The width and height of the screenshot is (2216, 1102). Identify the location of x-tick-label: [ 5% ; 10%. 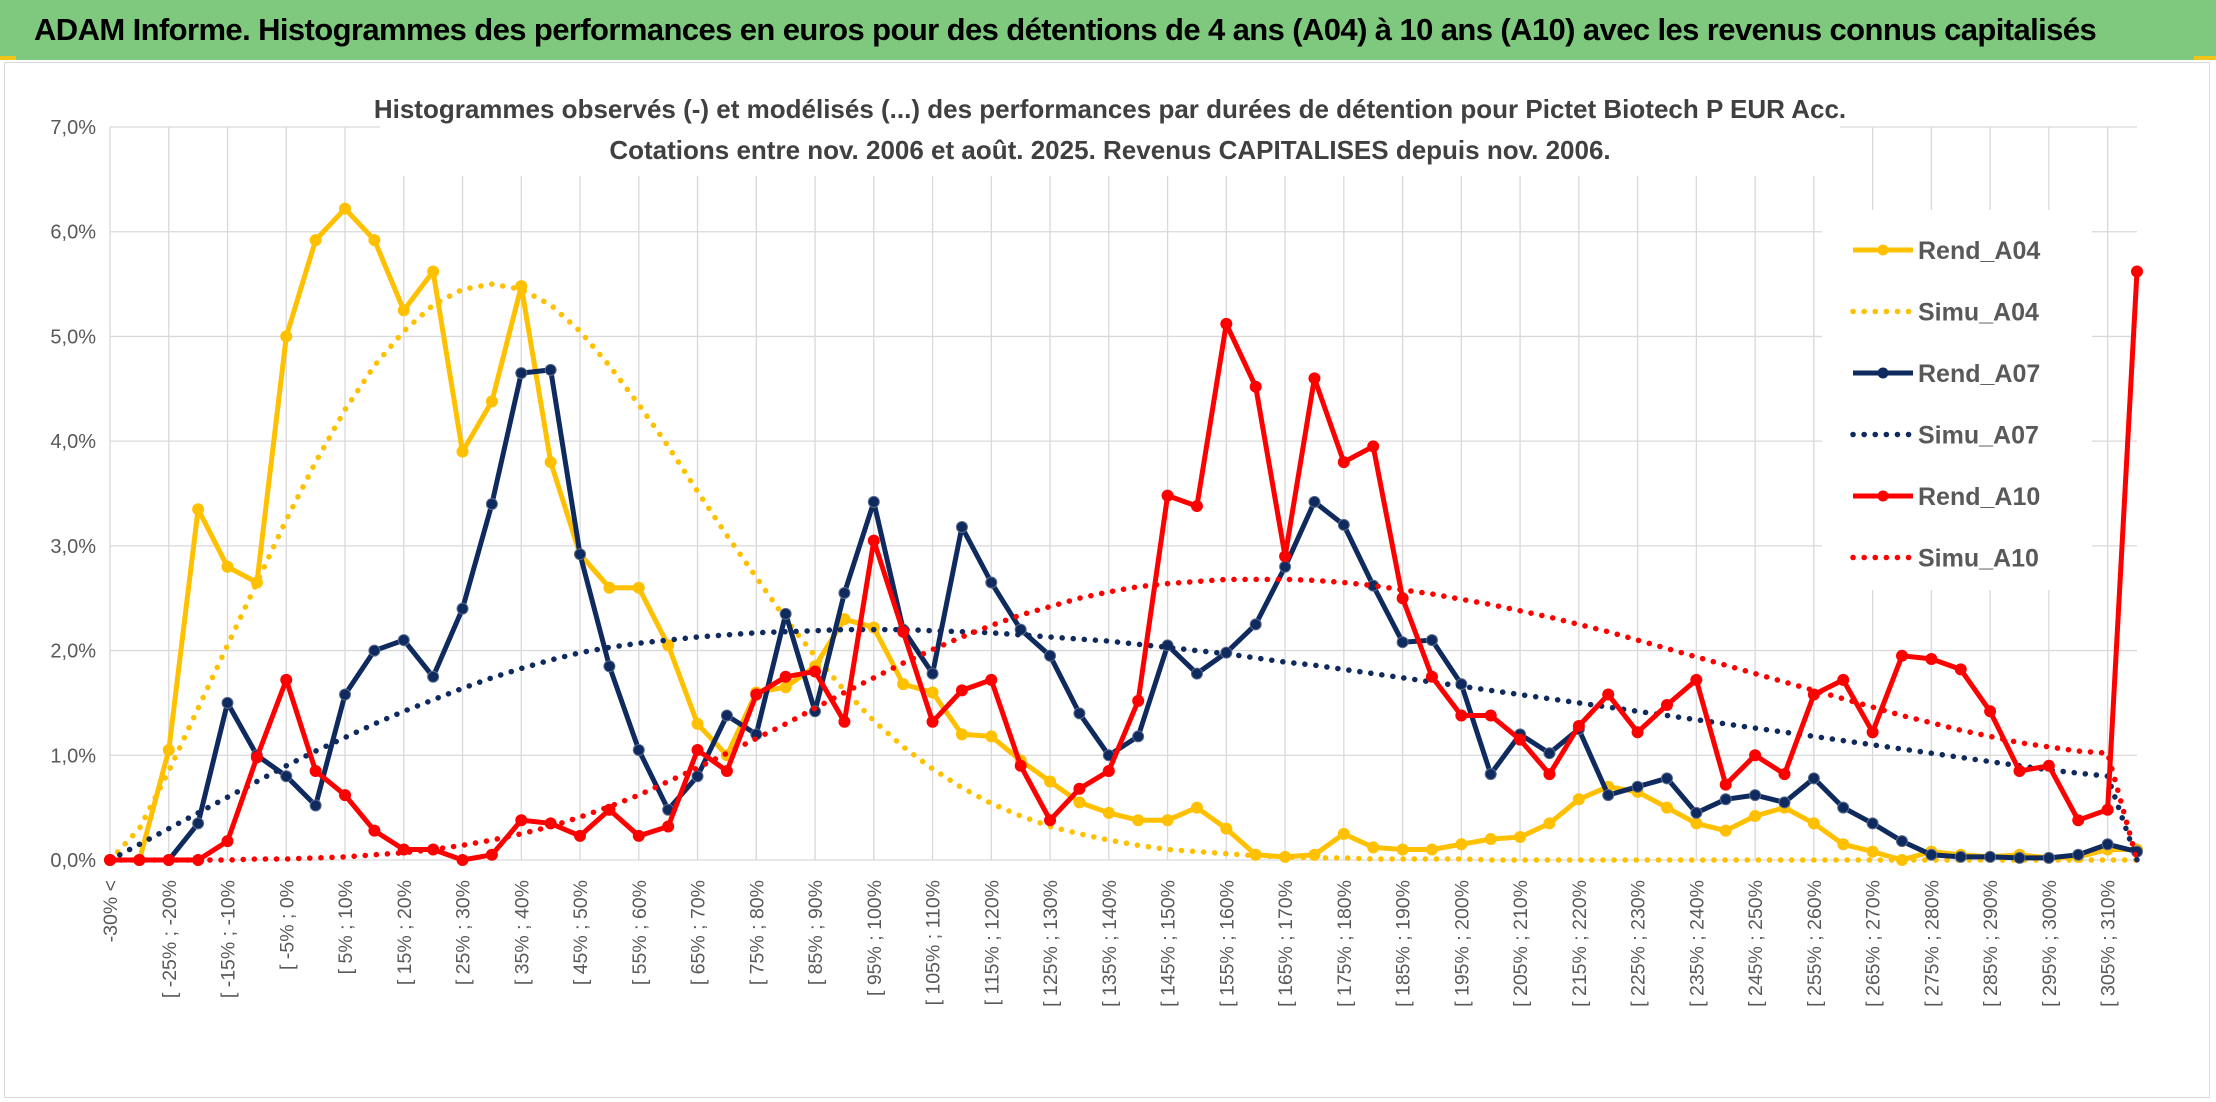
(346, 927).